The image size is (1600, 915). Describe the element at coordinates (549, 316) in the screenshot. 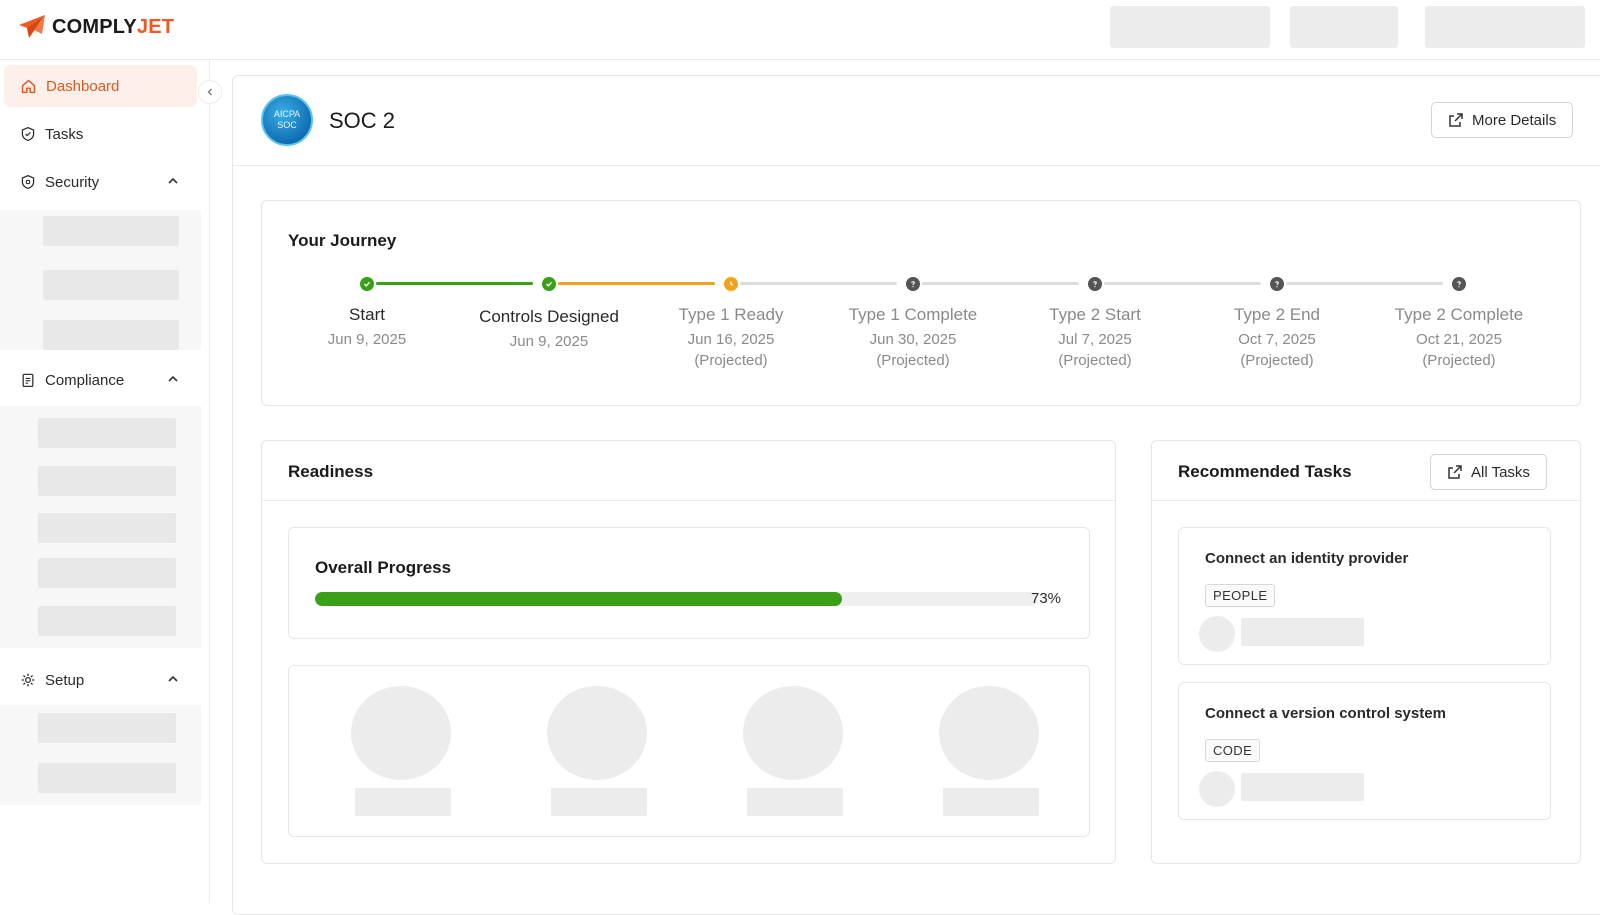

I see `step-name: Controls Designed` at that location.